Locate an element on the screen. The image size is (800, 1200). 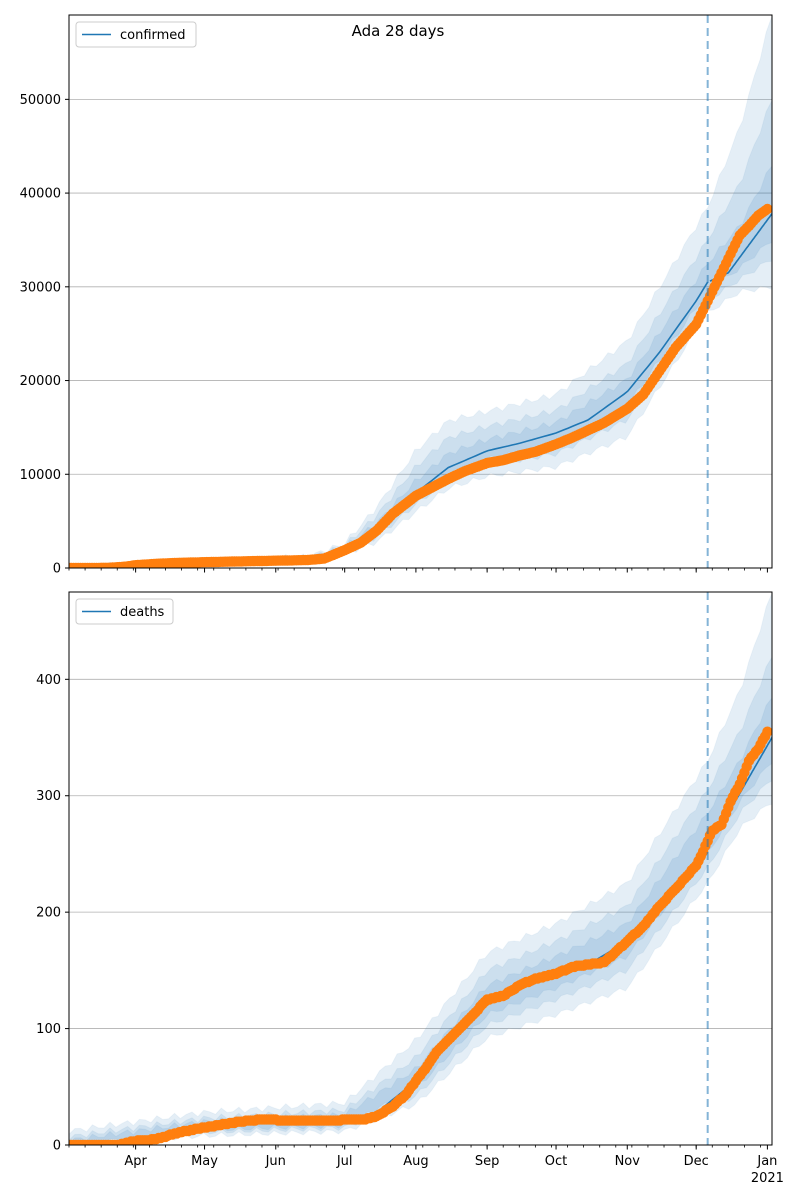
y-tick-label: 200 is located at coordinates (48, 913).